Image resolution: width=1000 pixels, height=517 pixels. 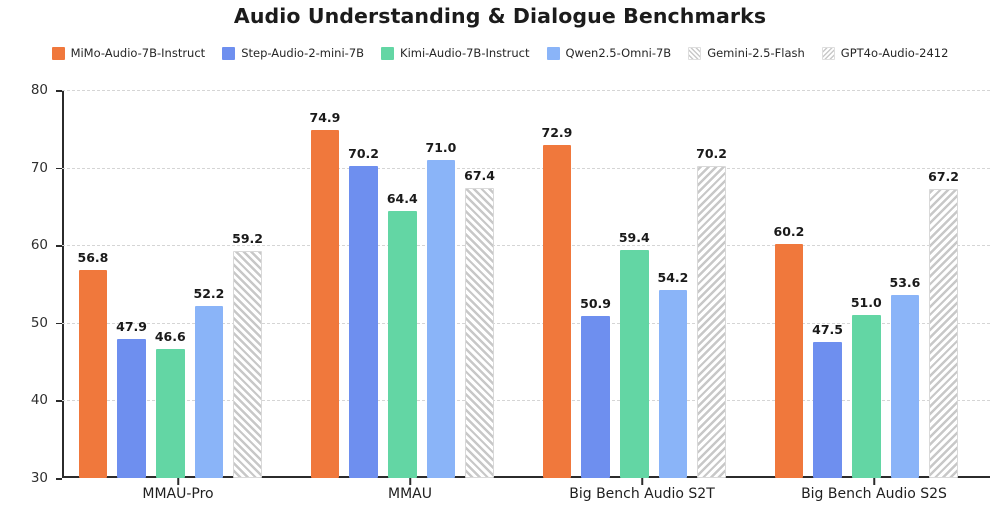 What do you see at coordinates (618, 53) in the screenshot?
I see `legend-item-label: Qwen2.5-Omni-7B` at bounding box center [618, 53].